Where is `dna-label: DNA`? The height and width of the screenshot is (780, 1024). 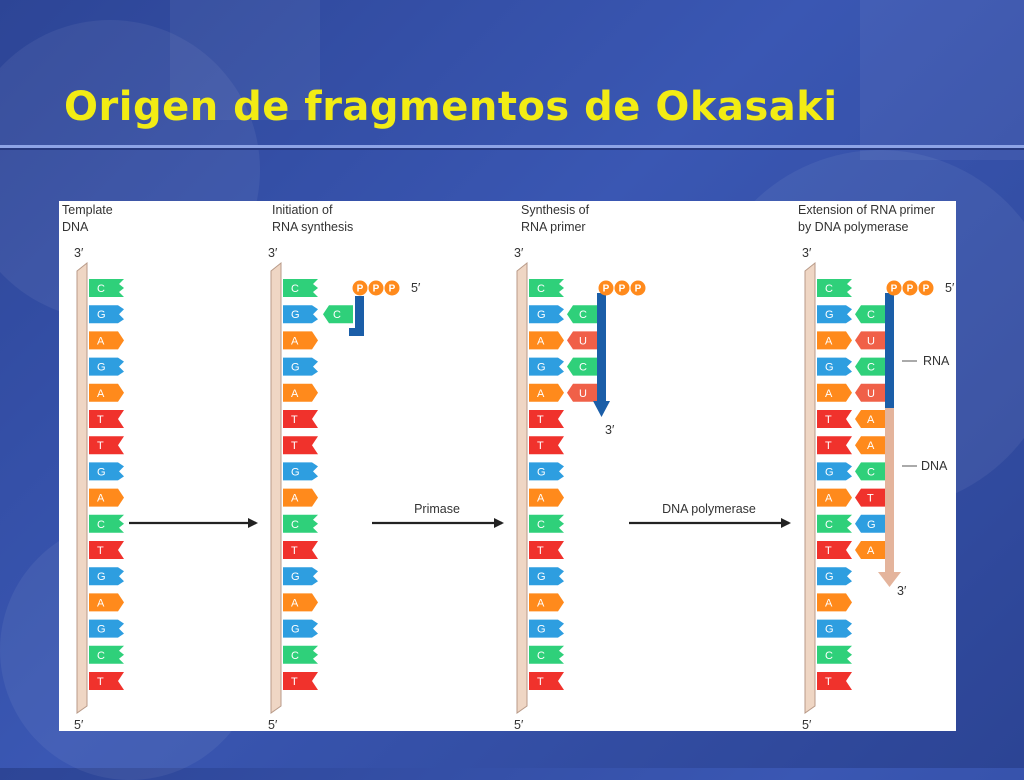
dna-label: DNA is located at coordinates (934, 466).